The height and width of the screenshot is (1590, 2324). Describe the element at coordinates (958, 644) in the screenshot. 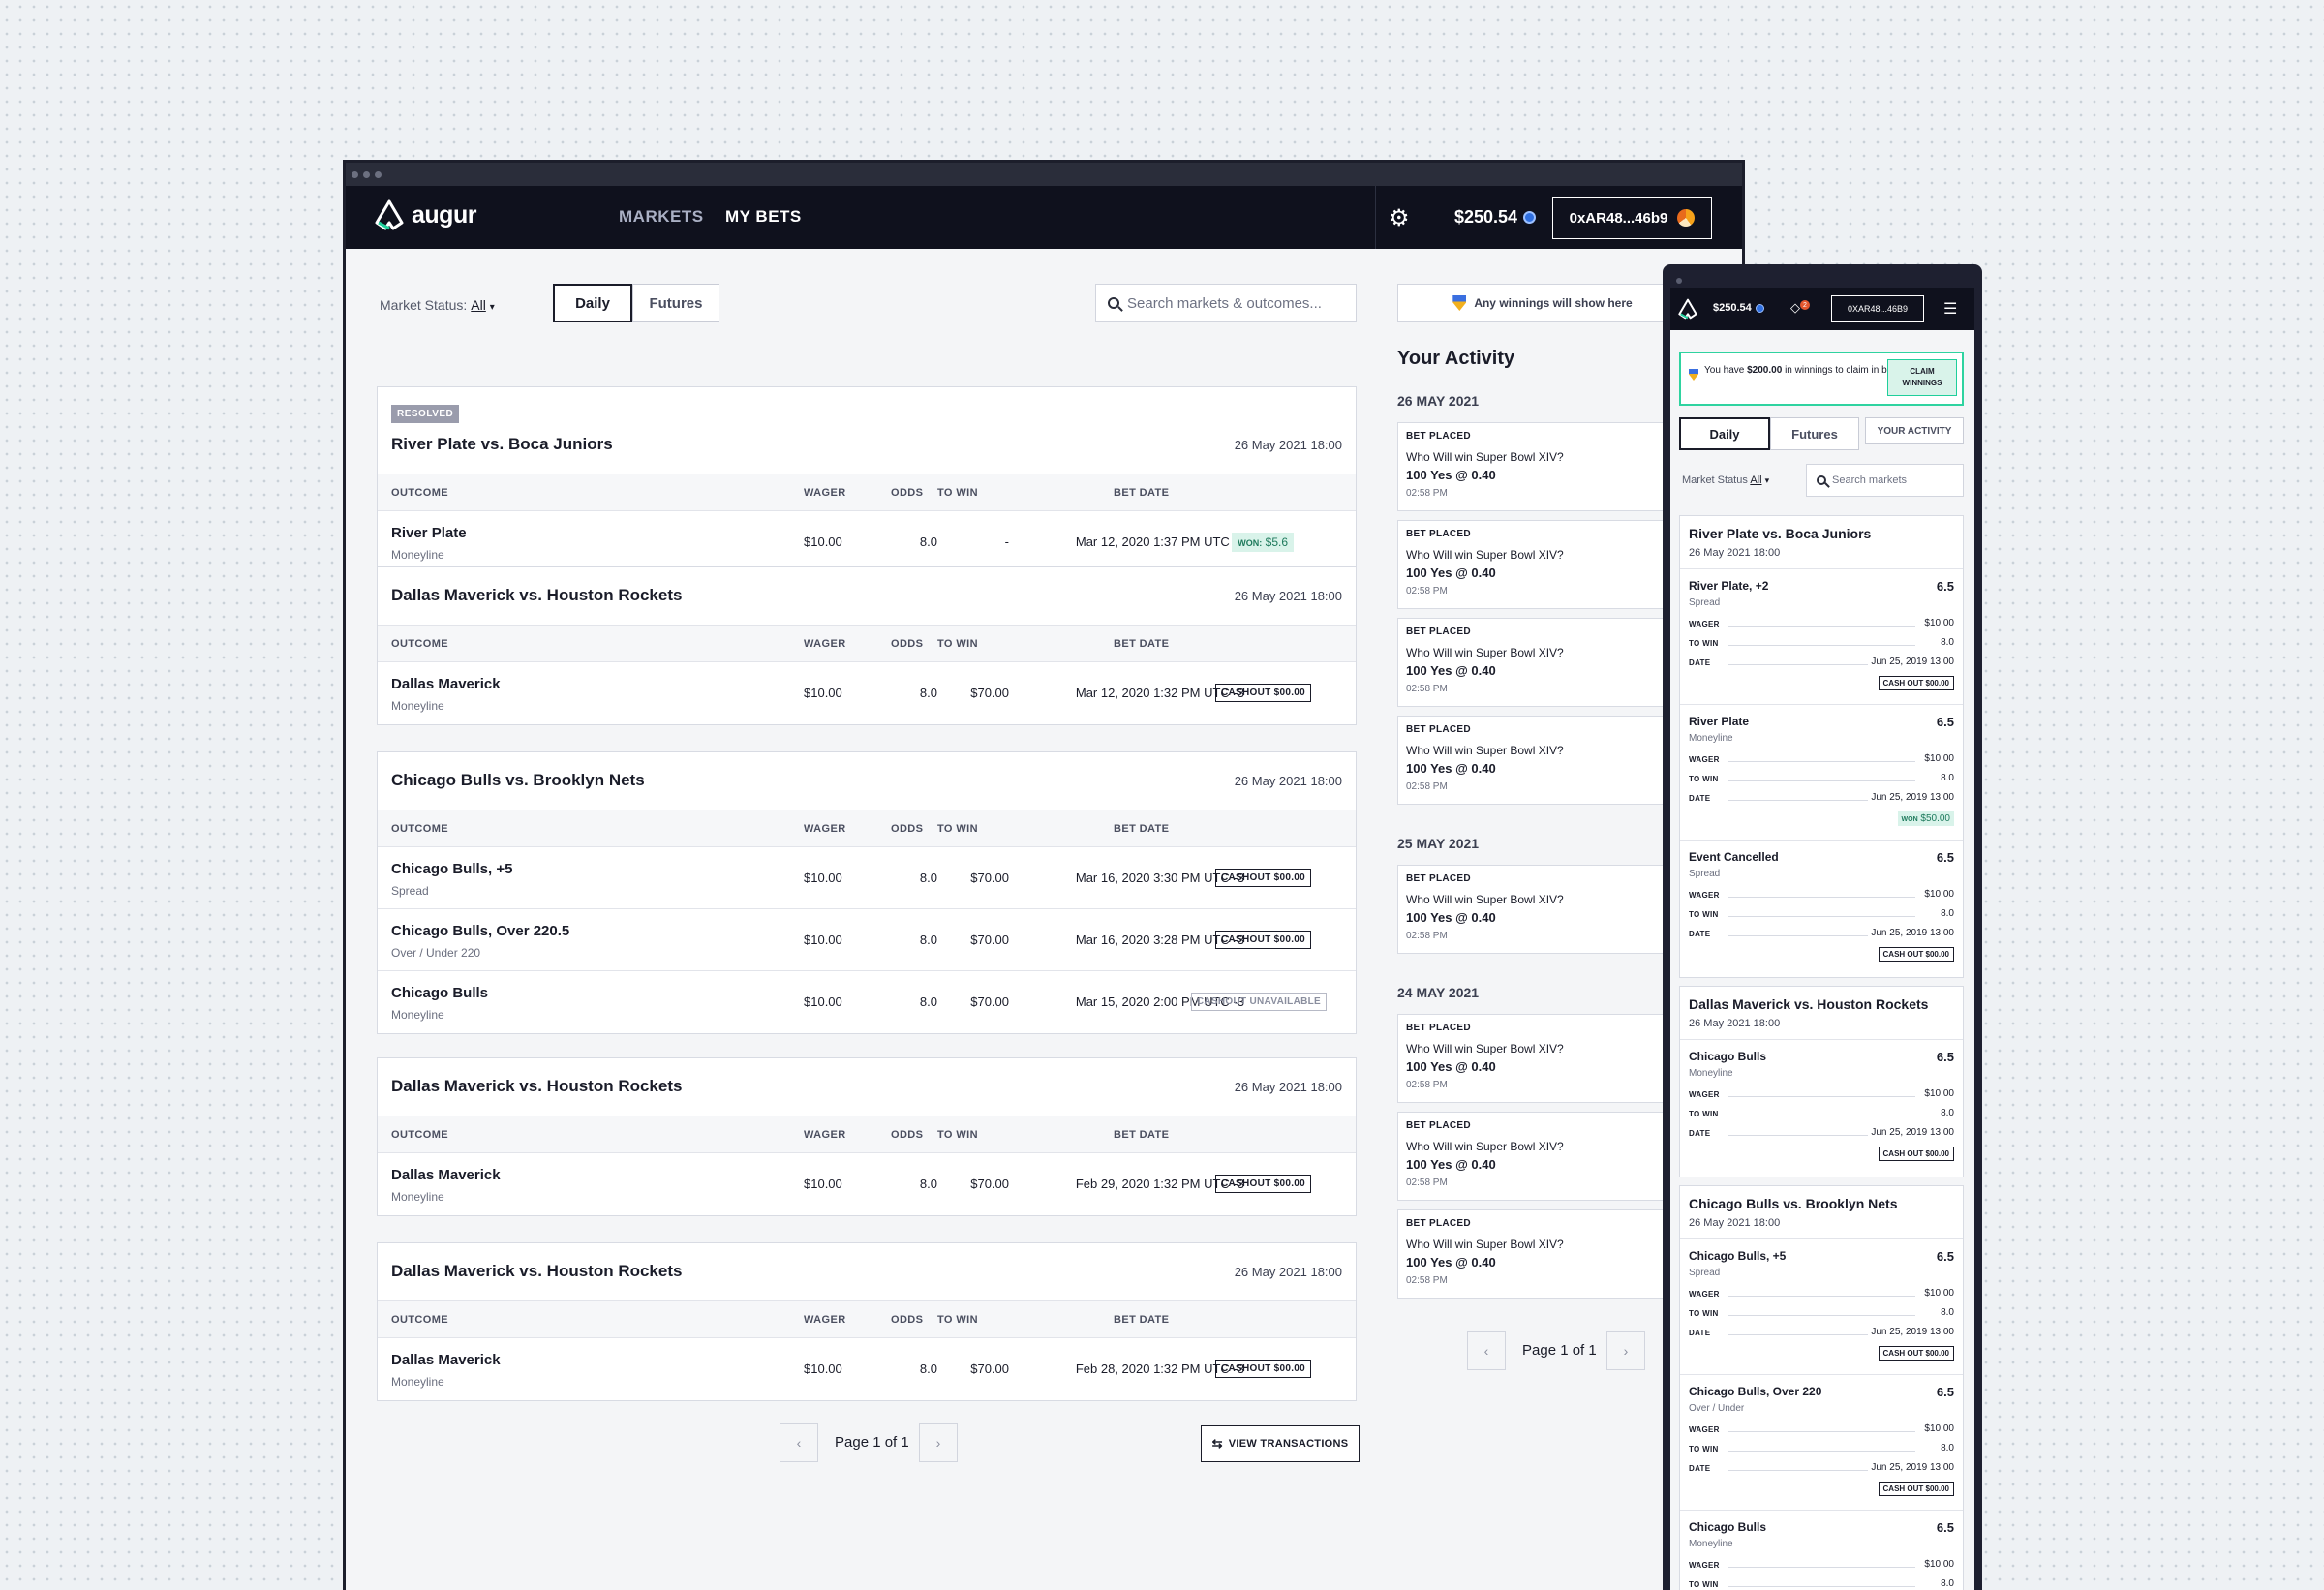

I see `column-header-to-win: TO WIN` at that location.